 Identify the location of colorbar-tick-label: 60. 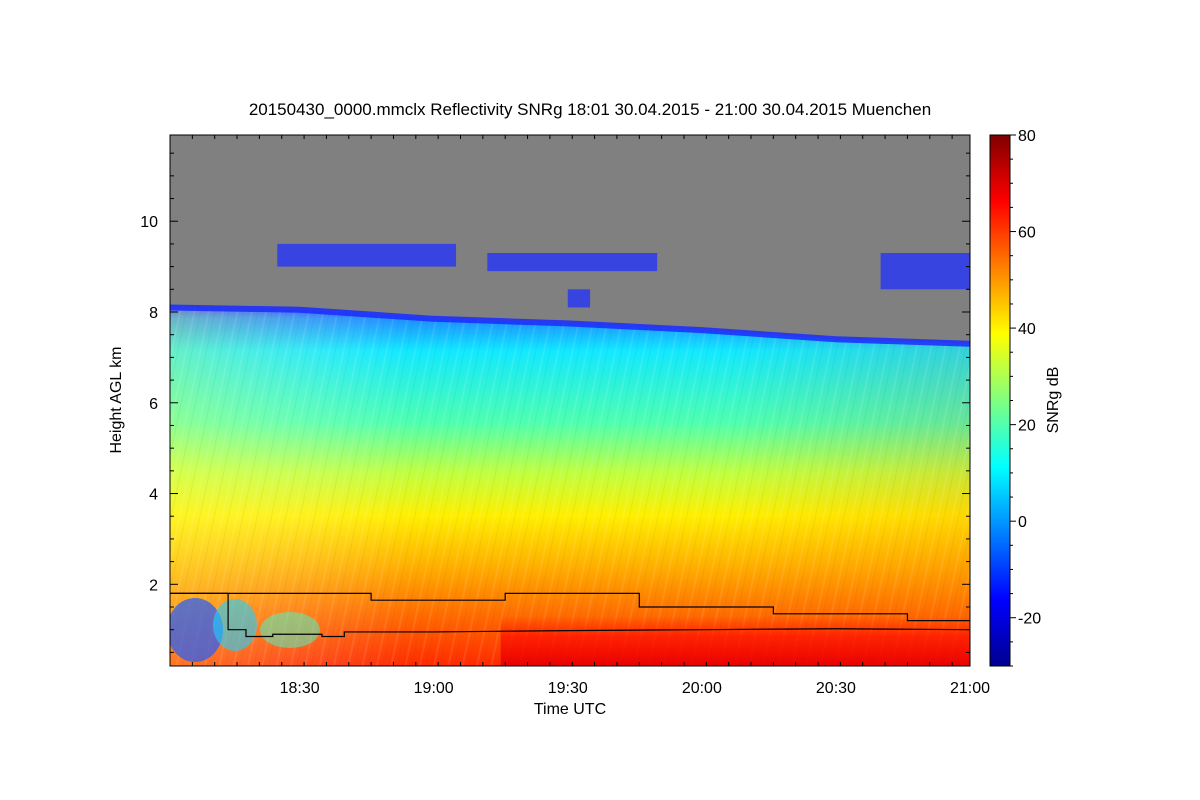
(1027, 233).